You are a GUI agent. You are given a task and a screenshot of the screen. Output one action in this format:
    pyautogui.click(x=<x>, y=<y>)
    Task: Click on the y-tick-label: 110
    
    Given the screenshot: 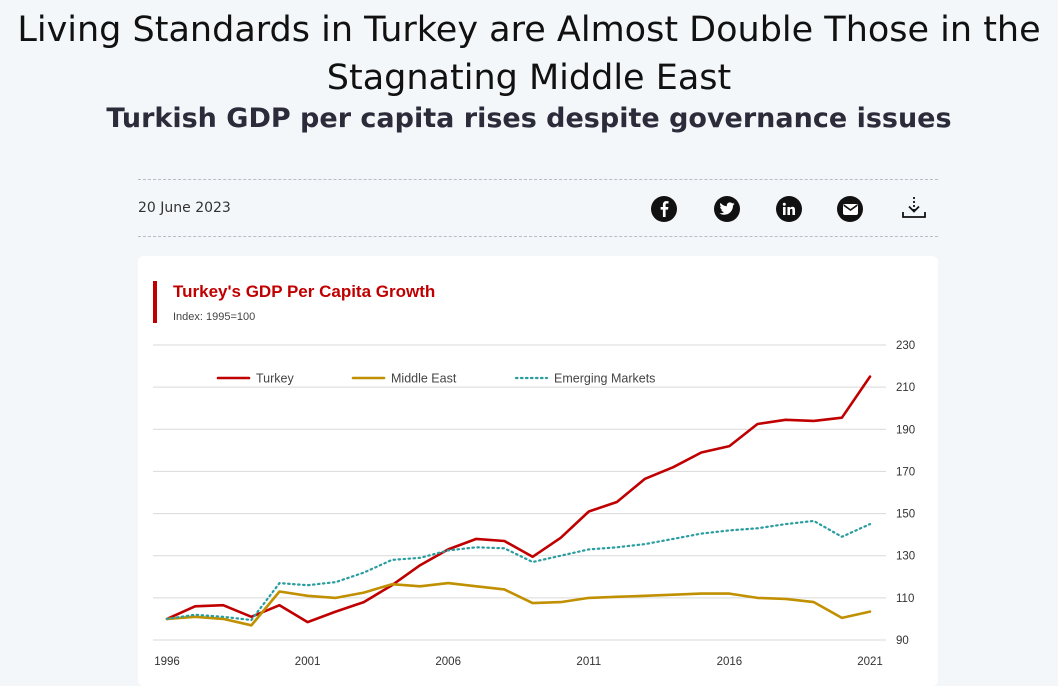 What is the action you would take?
    pyautogui.click(x=905, y=599)
    